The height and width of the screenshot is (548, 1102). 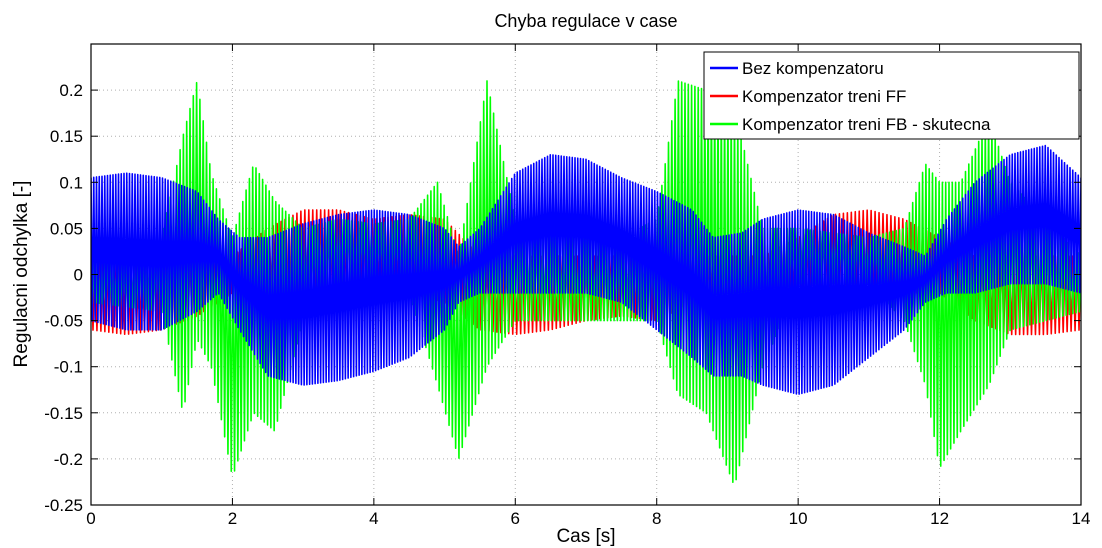 I want to click on y-tick-label: -0.2, so click(x=68, y=459).